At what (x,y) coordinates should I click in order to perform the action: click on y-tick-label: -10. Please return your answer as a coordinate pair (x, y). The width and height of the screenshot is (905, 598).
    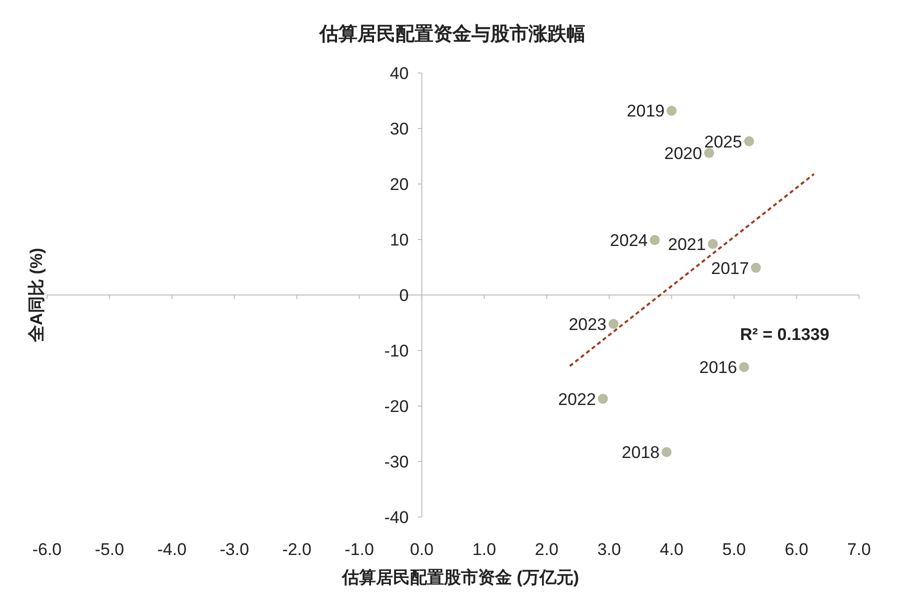
    Looking at the image, I should click on (396, 351).